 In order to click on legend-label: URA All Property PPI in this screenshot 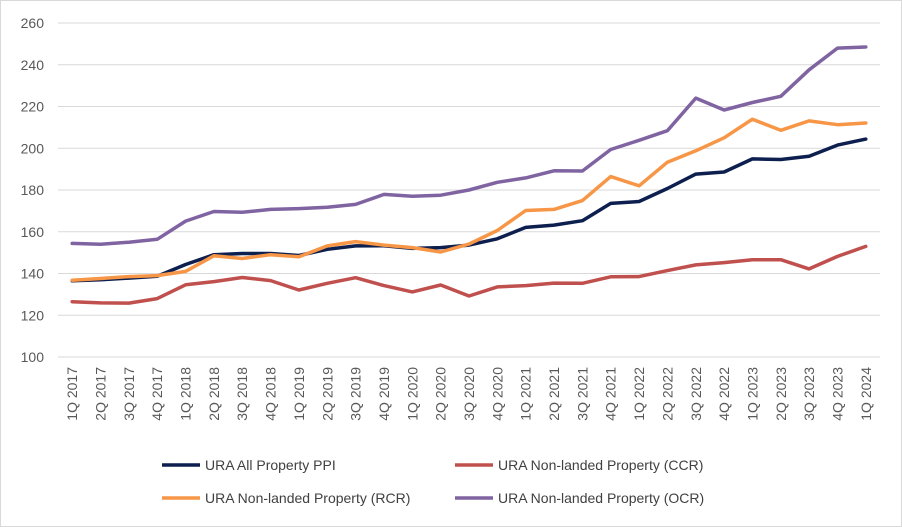, I will do `click(270, 465)`.